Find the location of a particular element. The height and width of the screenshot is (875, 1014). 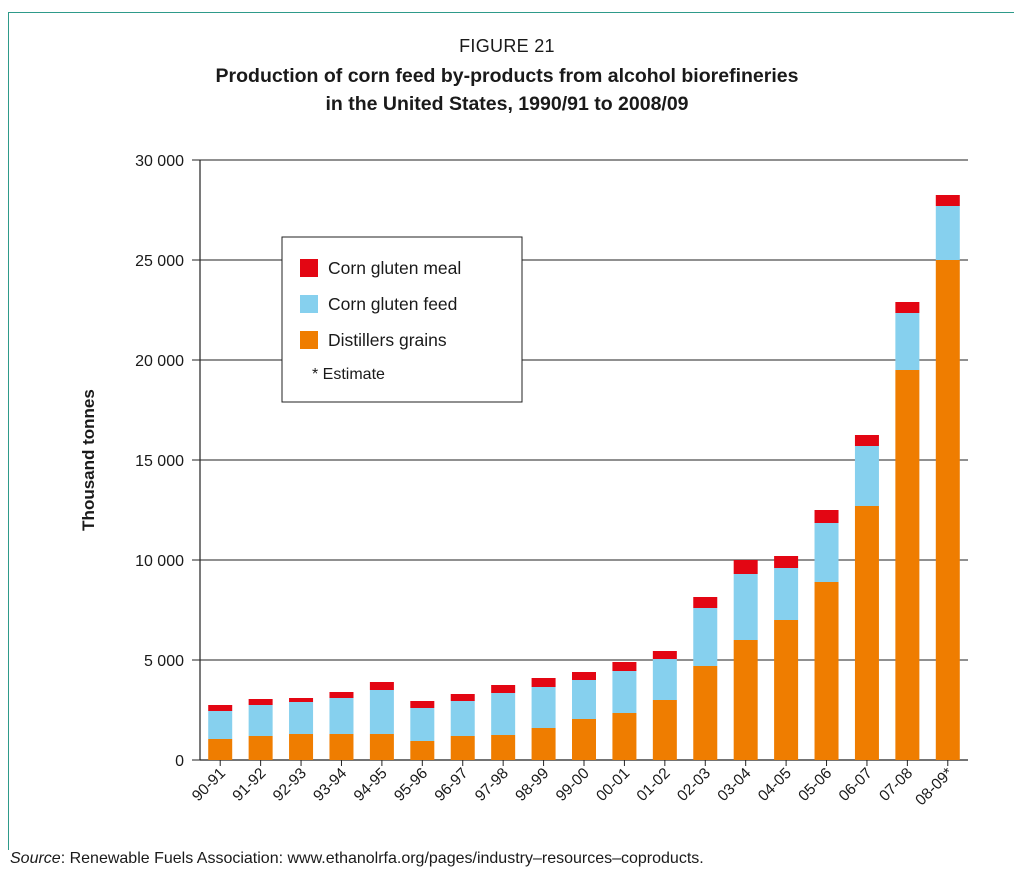

figure-label: FIGURE 21 is located at coordinates (507, 46).